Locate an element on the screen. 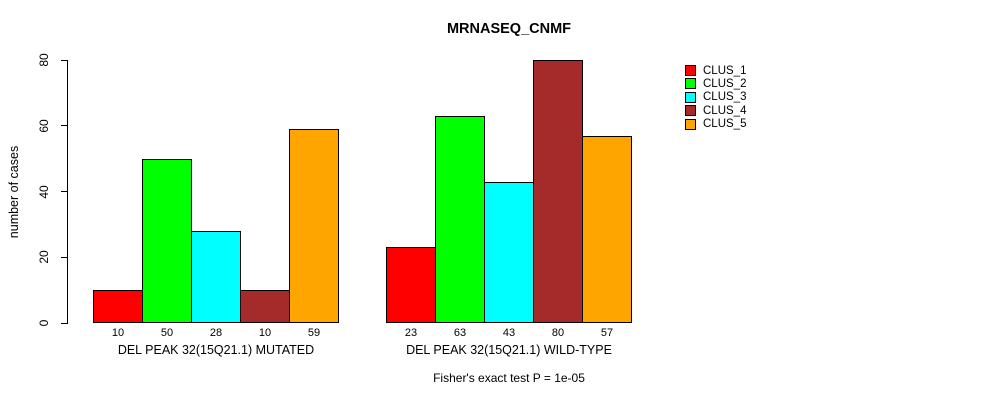 The image size is (990, 400). group-label-1: DEL PEAK 32(15Q21.1) MUTATED is located at coordinates (216, 350).